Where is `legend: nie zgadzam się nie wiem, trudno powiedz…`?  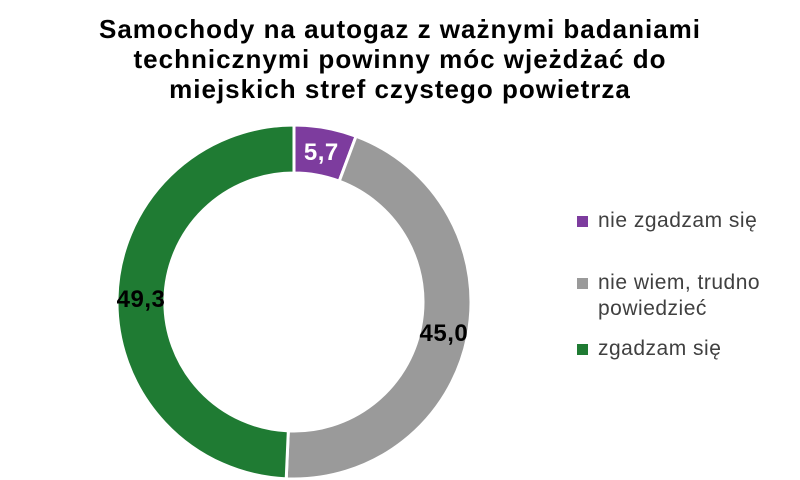 legend: nie zgadzam się nie wiem, trudno powiedz… is located at coordinates (688, 285).